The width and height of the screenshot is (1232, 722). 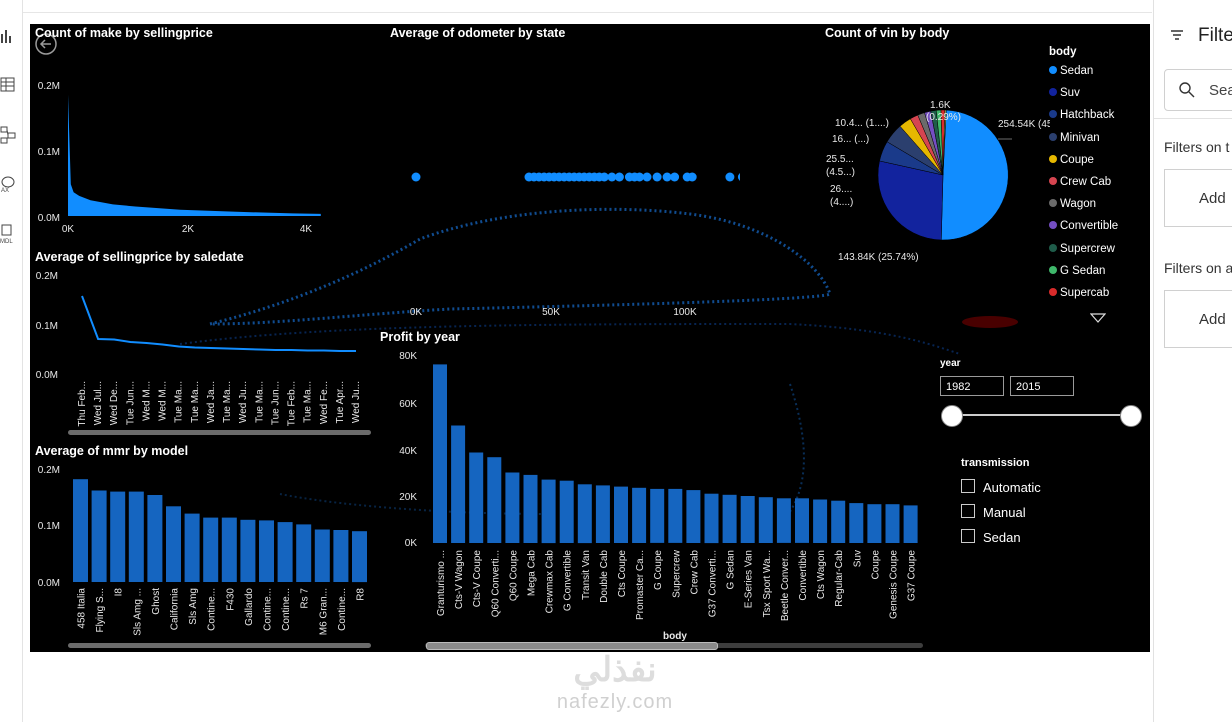 What do you see at coordinates (944, 142) in the screenshot?
I see `pie-slice-other` at bounding box center [944, 142].